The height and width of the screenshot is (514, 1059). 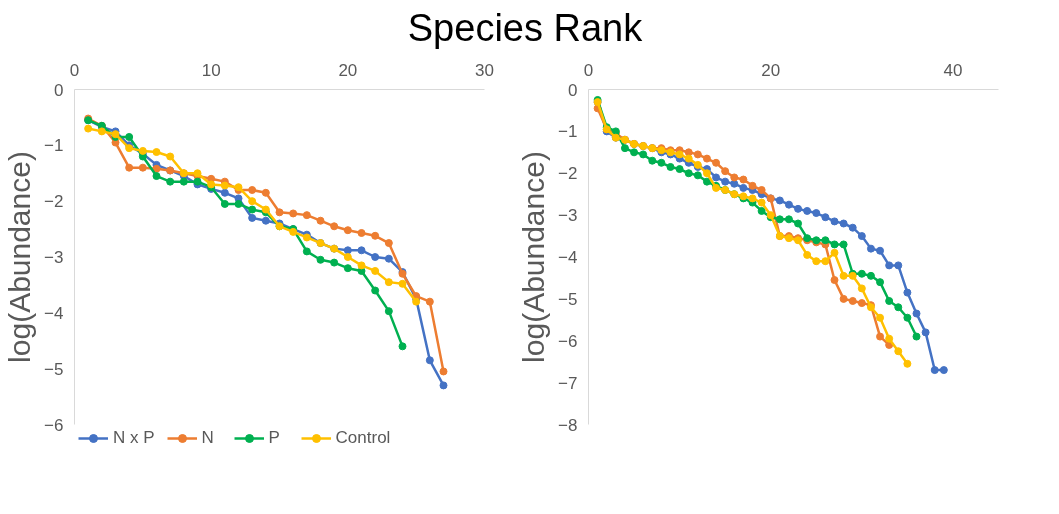 What do you see at coordinates (134, 438) in the screenshot?
I see `legend-label: N x P` at bounding box center [134, 438].